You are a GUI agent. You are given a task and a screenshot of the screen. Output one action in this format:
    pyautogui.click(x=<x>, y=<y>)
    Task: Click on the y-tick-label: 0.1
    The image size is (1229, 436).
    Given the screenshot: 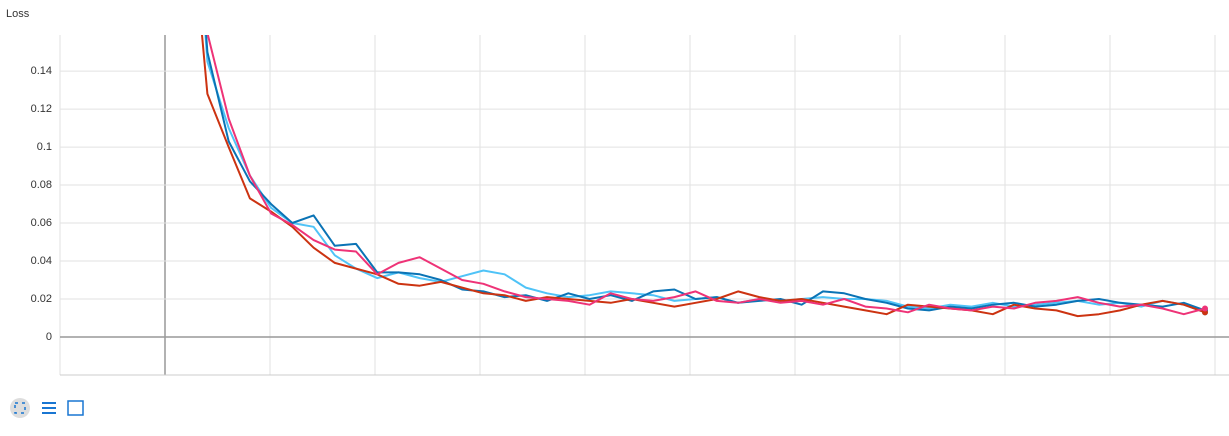 What is the action you would take?
    pyautogui.click(x=44, y=147)
    